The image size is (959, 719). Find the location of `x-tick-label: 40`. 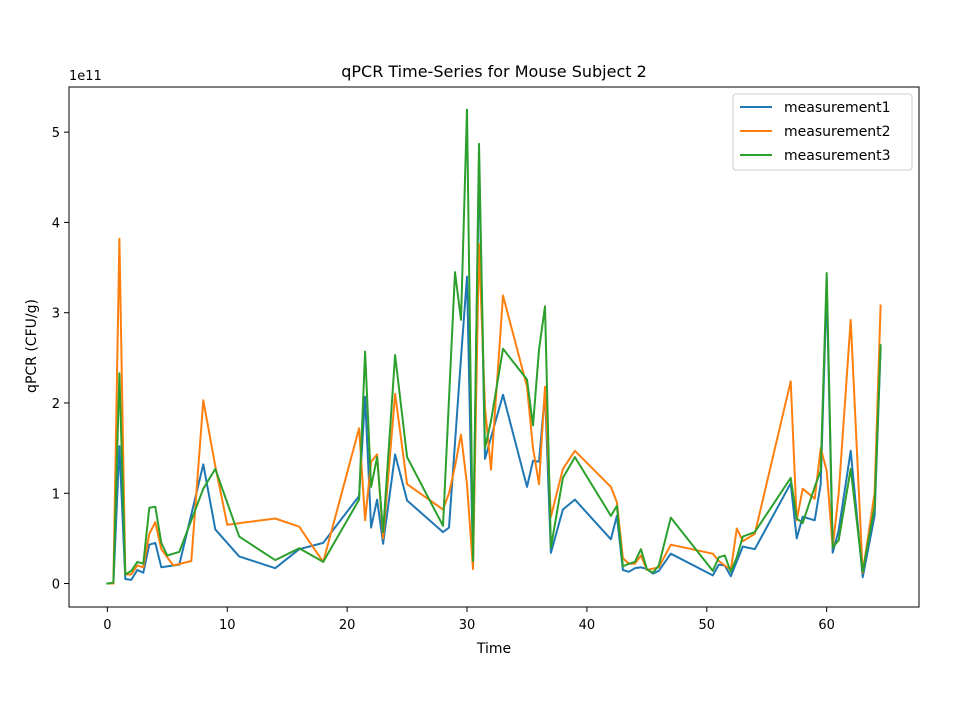

x-tick-label: 40 is located at coordinates (587, 625).